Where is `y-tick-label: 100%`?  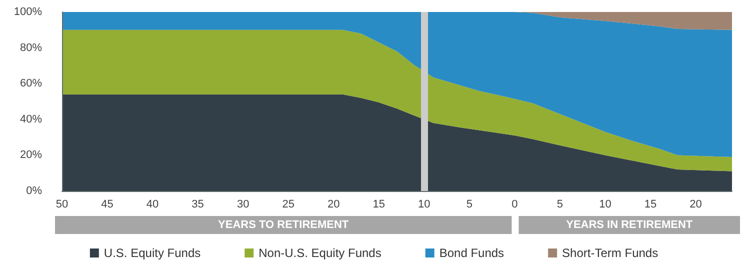
y-tick-label: 100% is located at coordinates (28, 12).